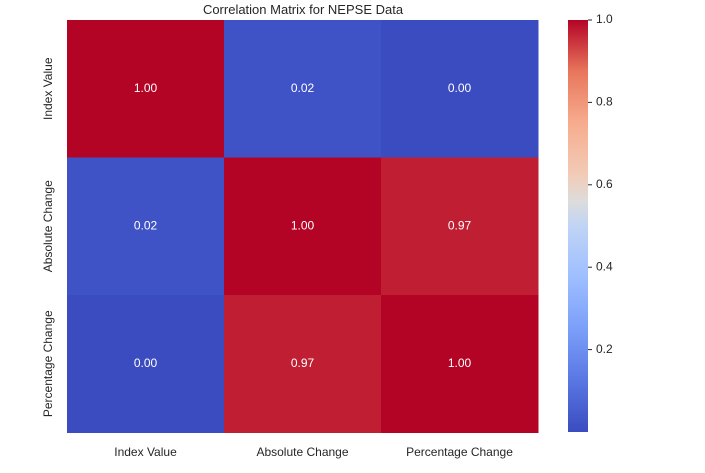 Image resolution: width=705 pixels, height=473 pixels. I want to click on colorbar-tick-label: 0.2, so click(604, 349).